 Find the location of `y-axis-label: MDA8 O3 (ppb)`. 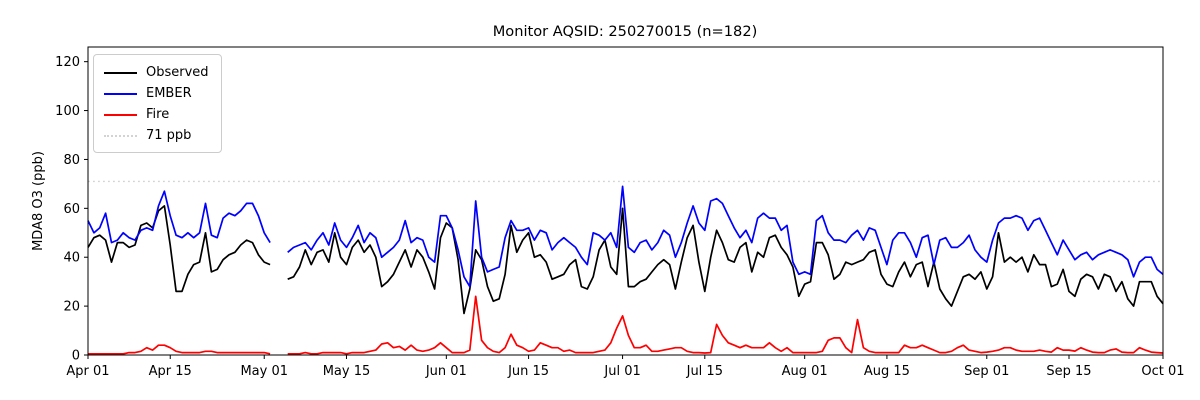

y-axis-label: MDA8 O3 (ppb) is located at coordinates (38, 201).